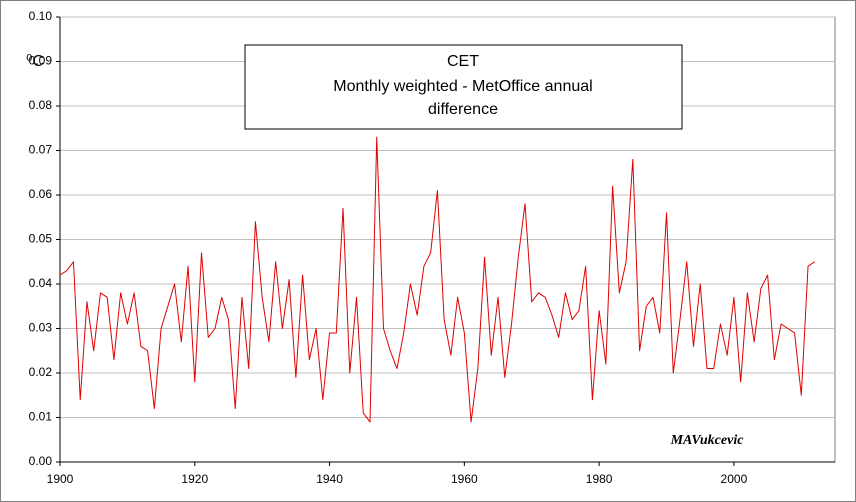 The image size is (856, 502). What do you see at coordinates (464, 479) in the screenshot?
I see `x-tick-label: 1960` at bounding box center [464, 479].